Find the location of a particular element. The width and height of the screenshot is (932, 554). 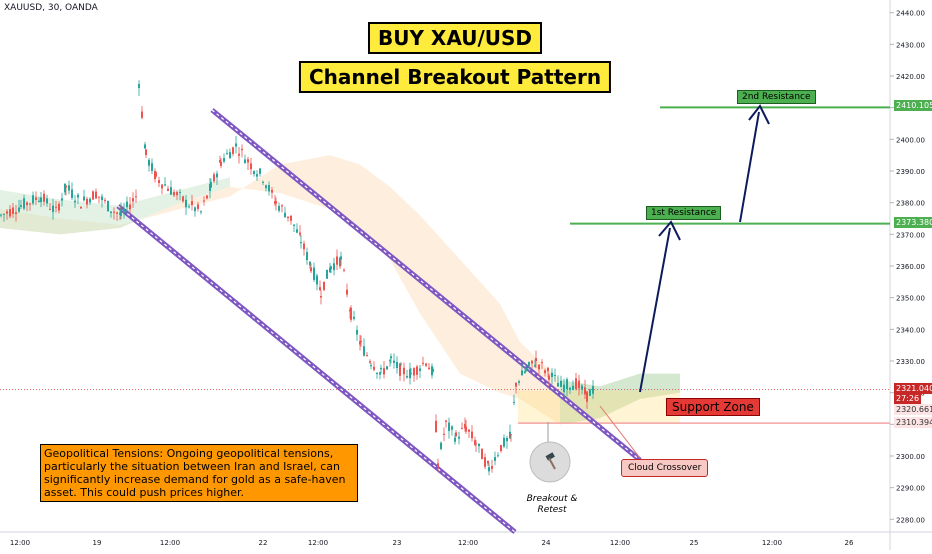

price-tag-support-bottom: 2310.394 is located at coordinates (913, 422).